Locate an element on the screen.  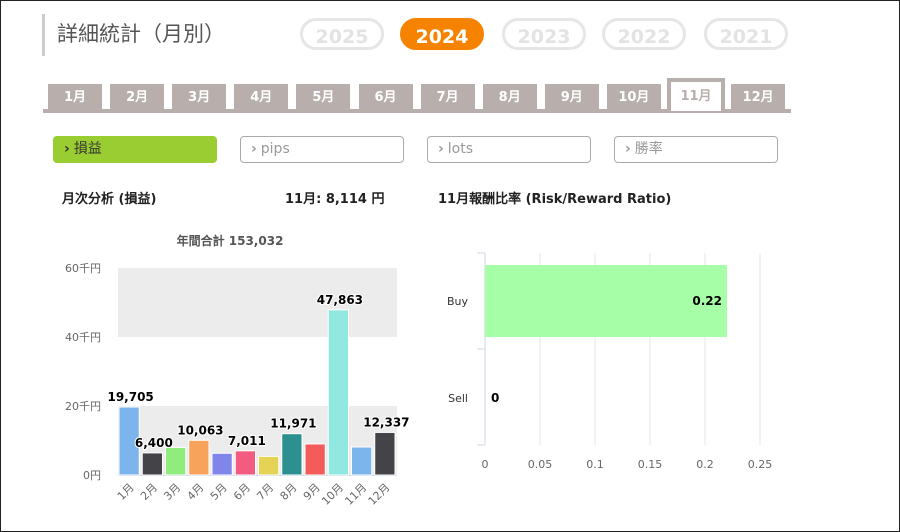
year-button-2022: 2022 is located at coordinates (644, 34).